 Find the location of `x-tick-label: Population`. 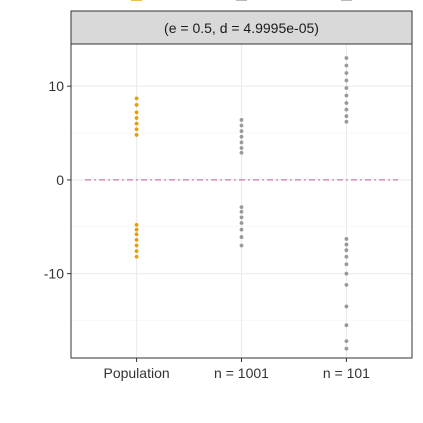

x-tick-label: Population is located at coordinates (136, 373).